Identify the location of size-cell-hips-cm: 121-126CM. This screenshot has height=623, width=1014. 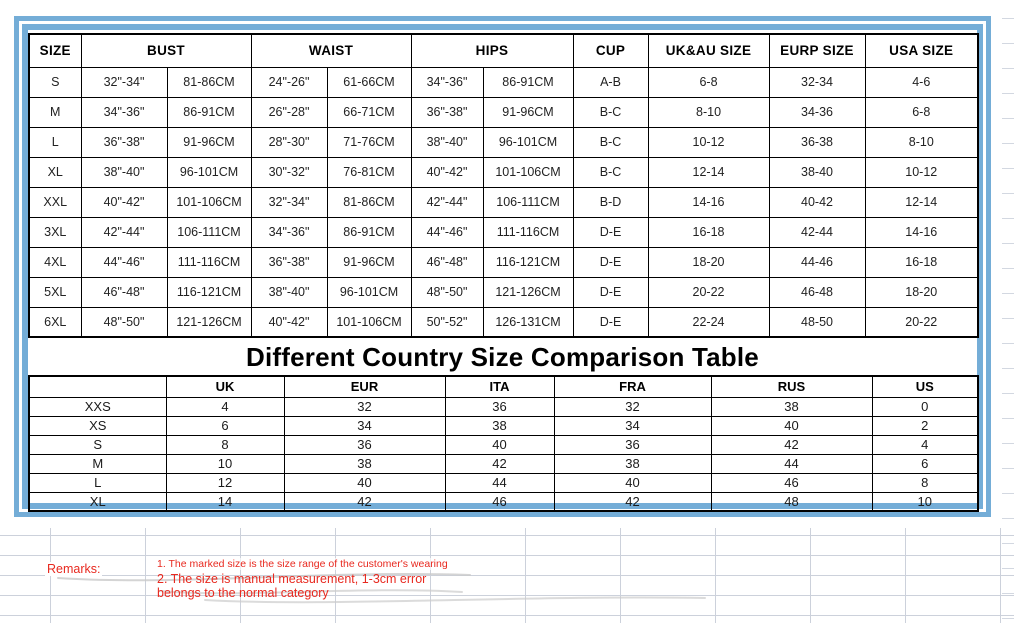
(528, 292).